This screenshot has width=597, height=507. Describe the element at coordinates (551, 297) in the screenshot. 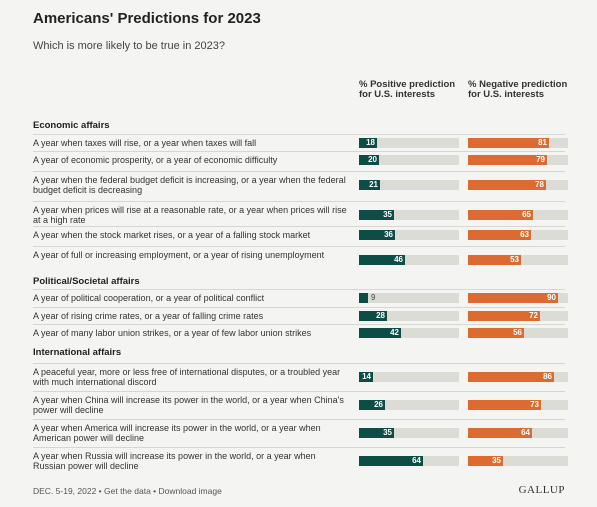

I see `negative-value-label: 90` at that location.